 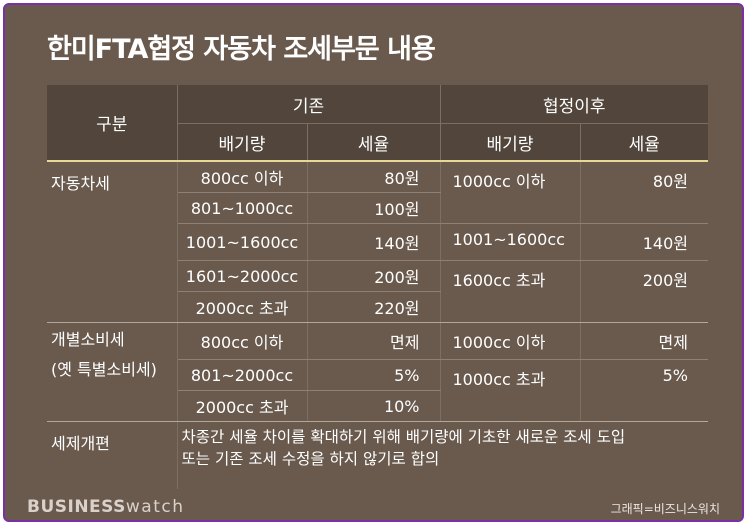 What do you see at coordinates (242, 375) in the screenshot?
I see `cell-displacement: 801~2000cc` at bounding box center [242, 375].